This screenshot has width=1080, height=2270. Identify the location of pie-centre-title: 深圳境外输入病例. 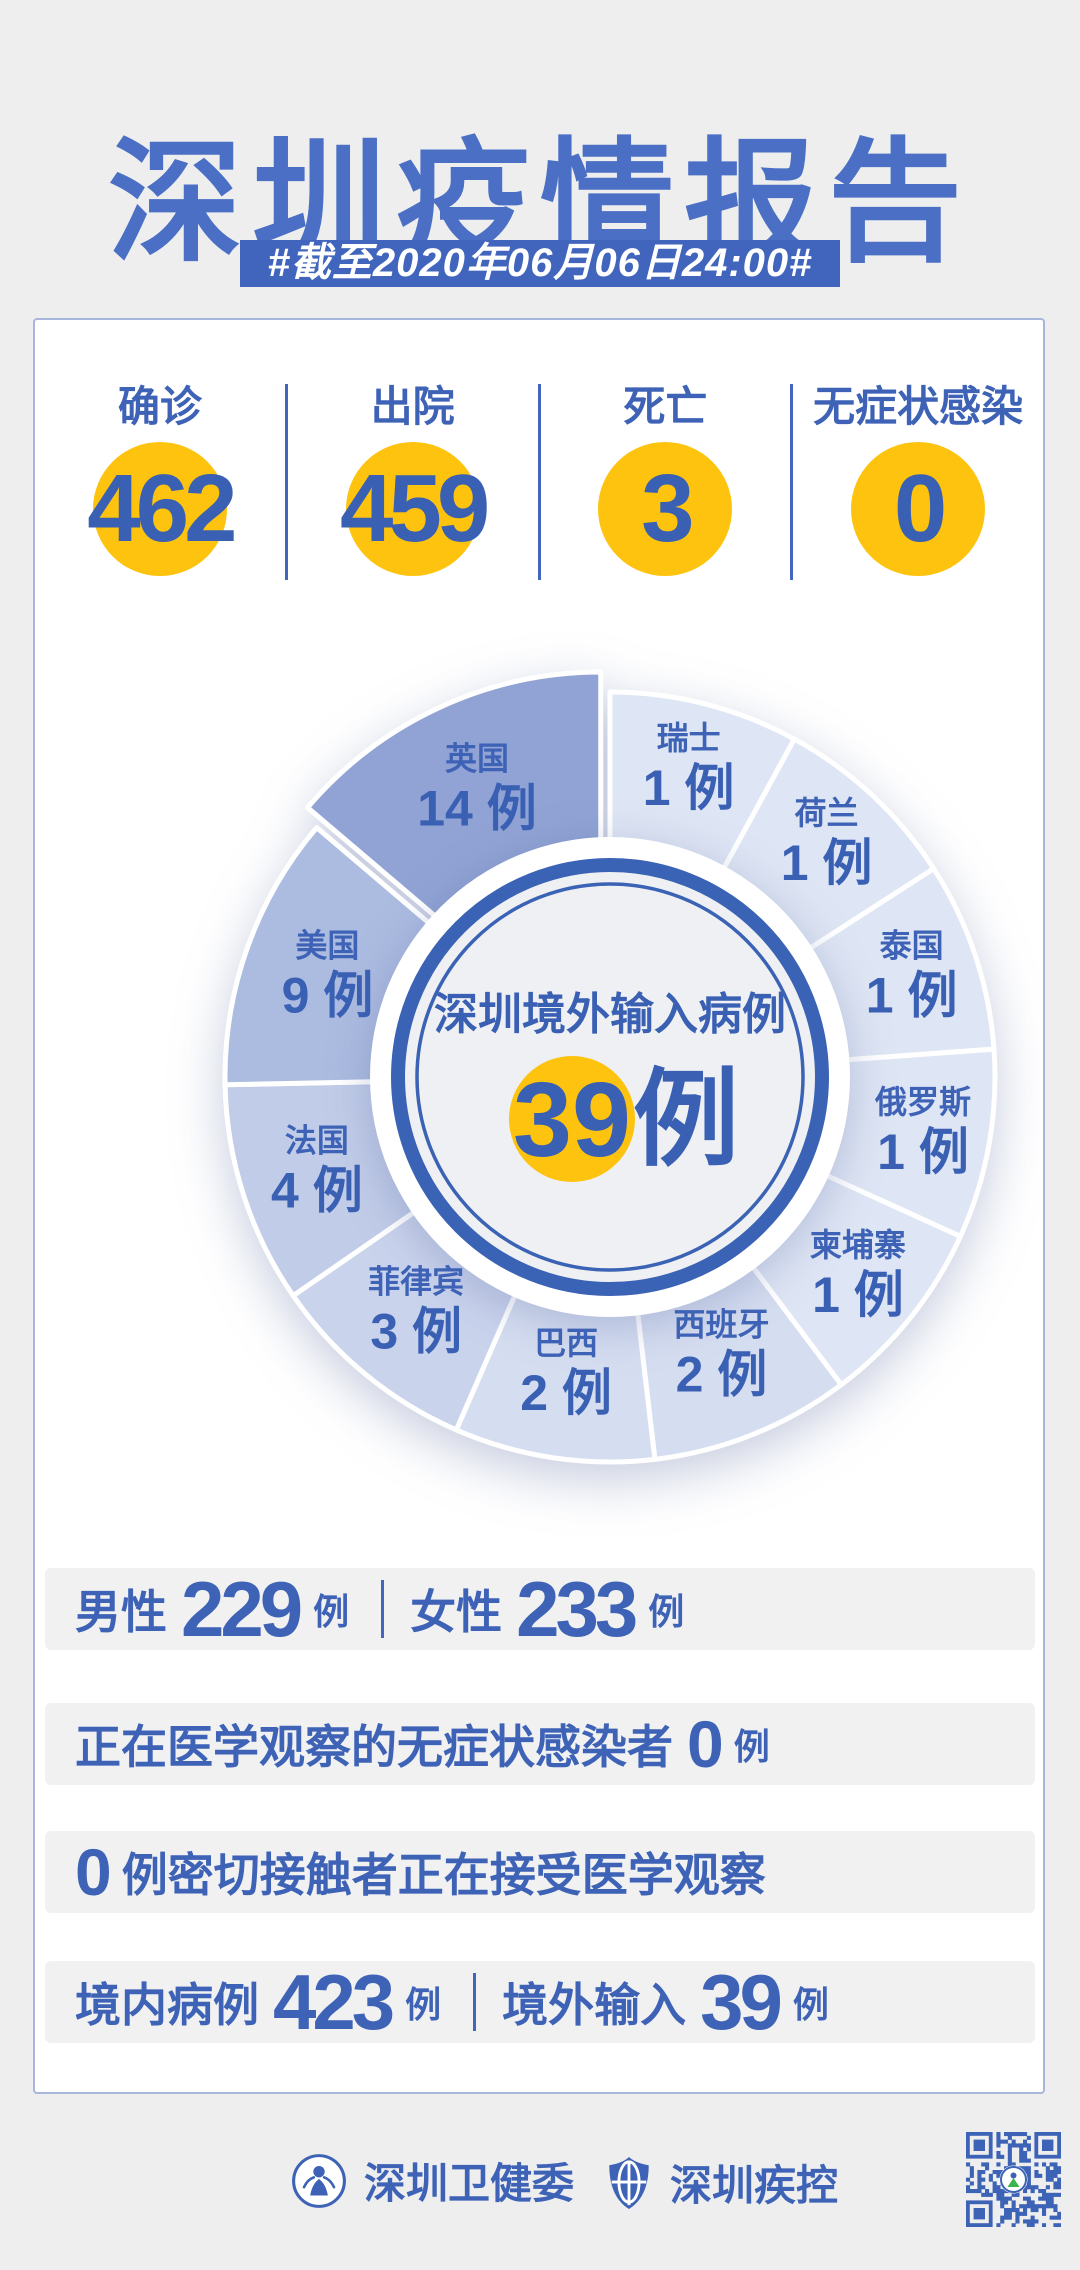
(610, 1014).